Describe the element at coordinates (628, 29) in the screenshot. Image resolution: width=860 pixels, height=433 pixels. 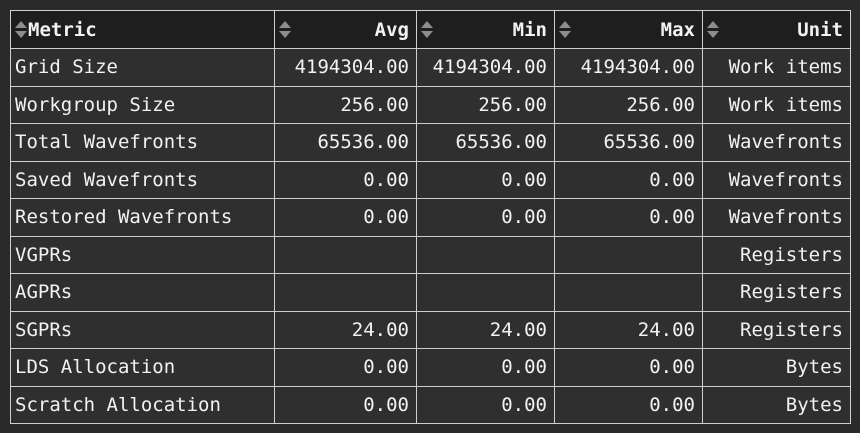
I see `column-header-max: Max` at that location.